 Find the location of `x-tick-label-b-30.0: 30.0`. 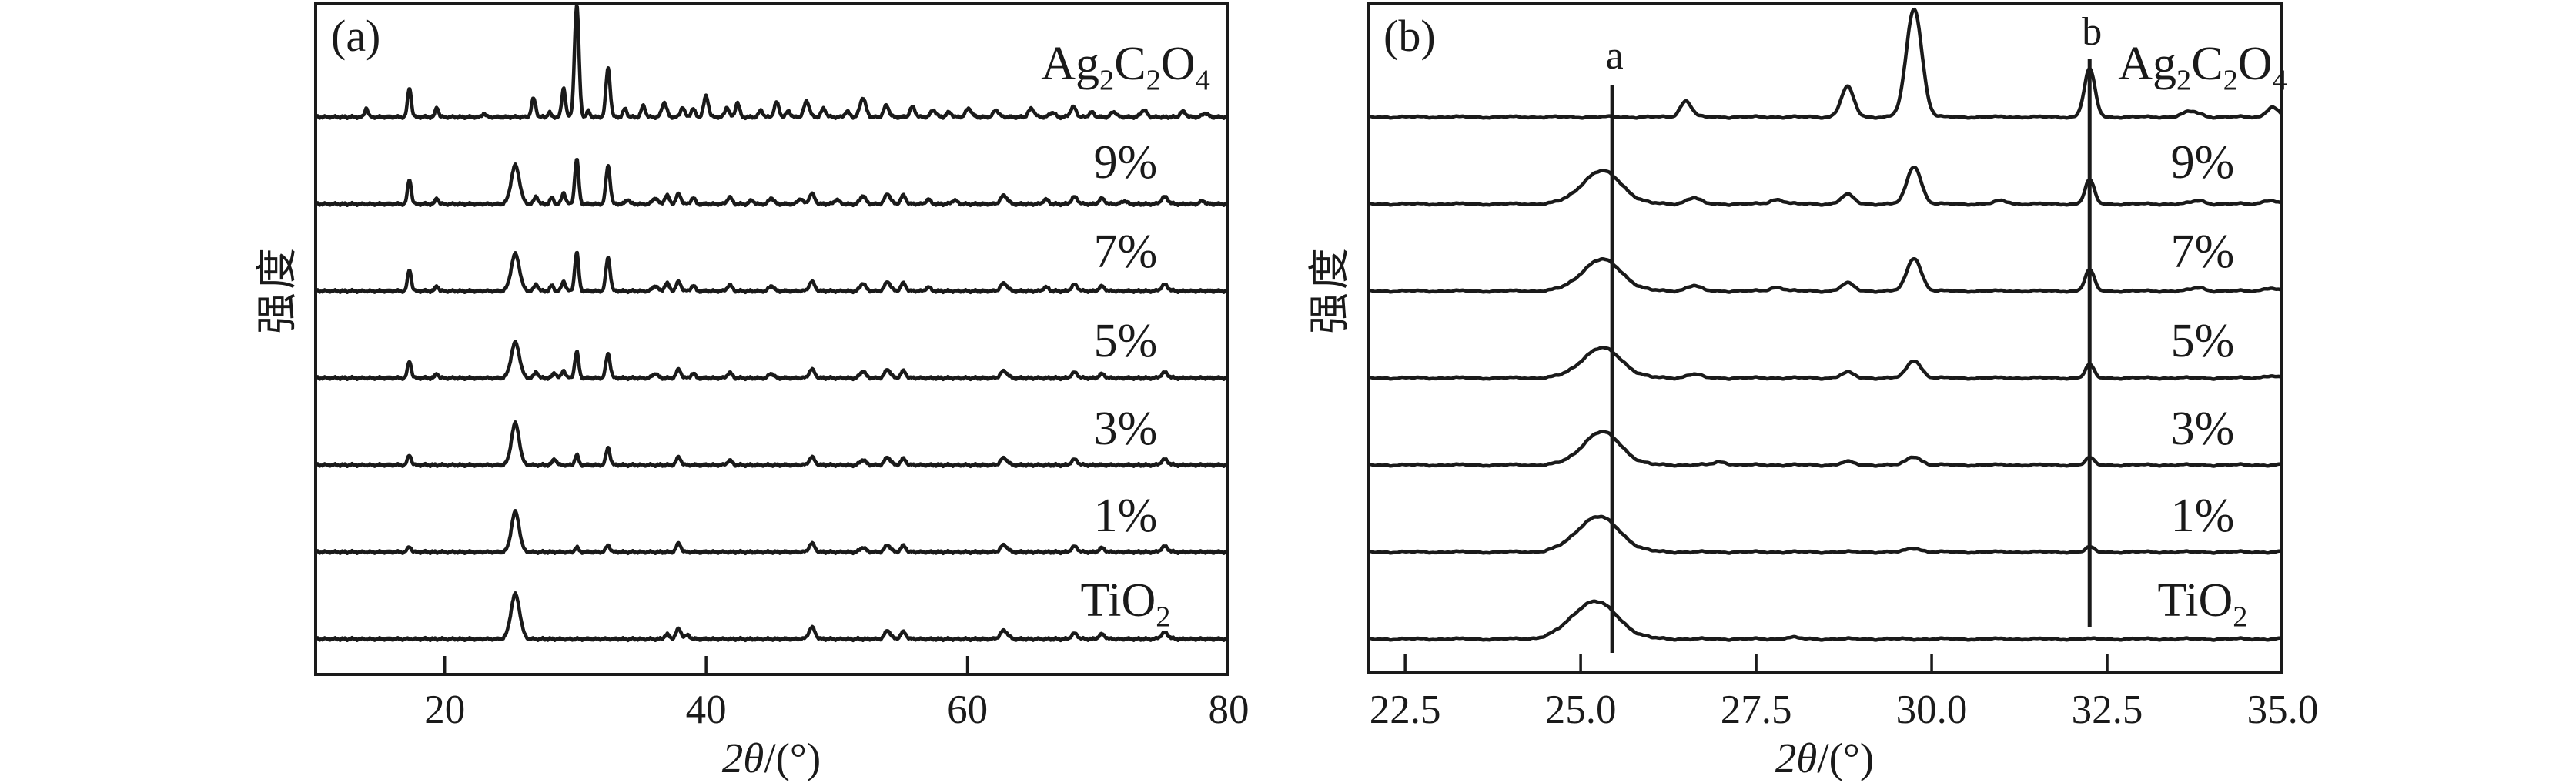

x-tick-label-b-30.0: 30.0 is located at coordinates (1932, 710).